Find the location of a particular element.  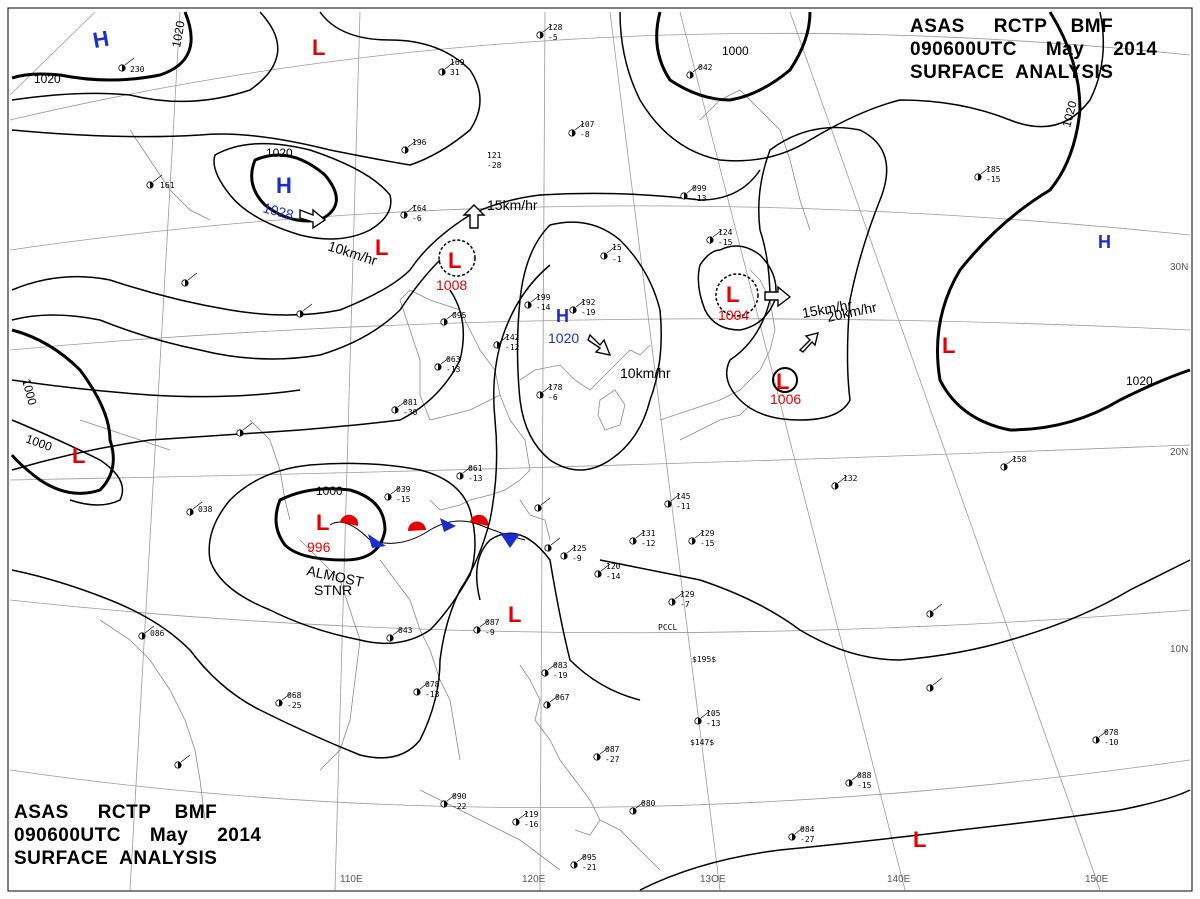

coast-japan is located at coordinates (717, 345).